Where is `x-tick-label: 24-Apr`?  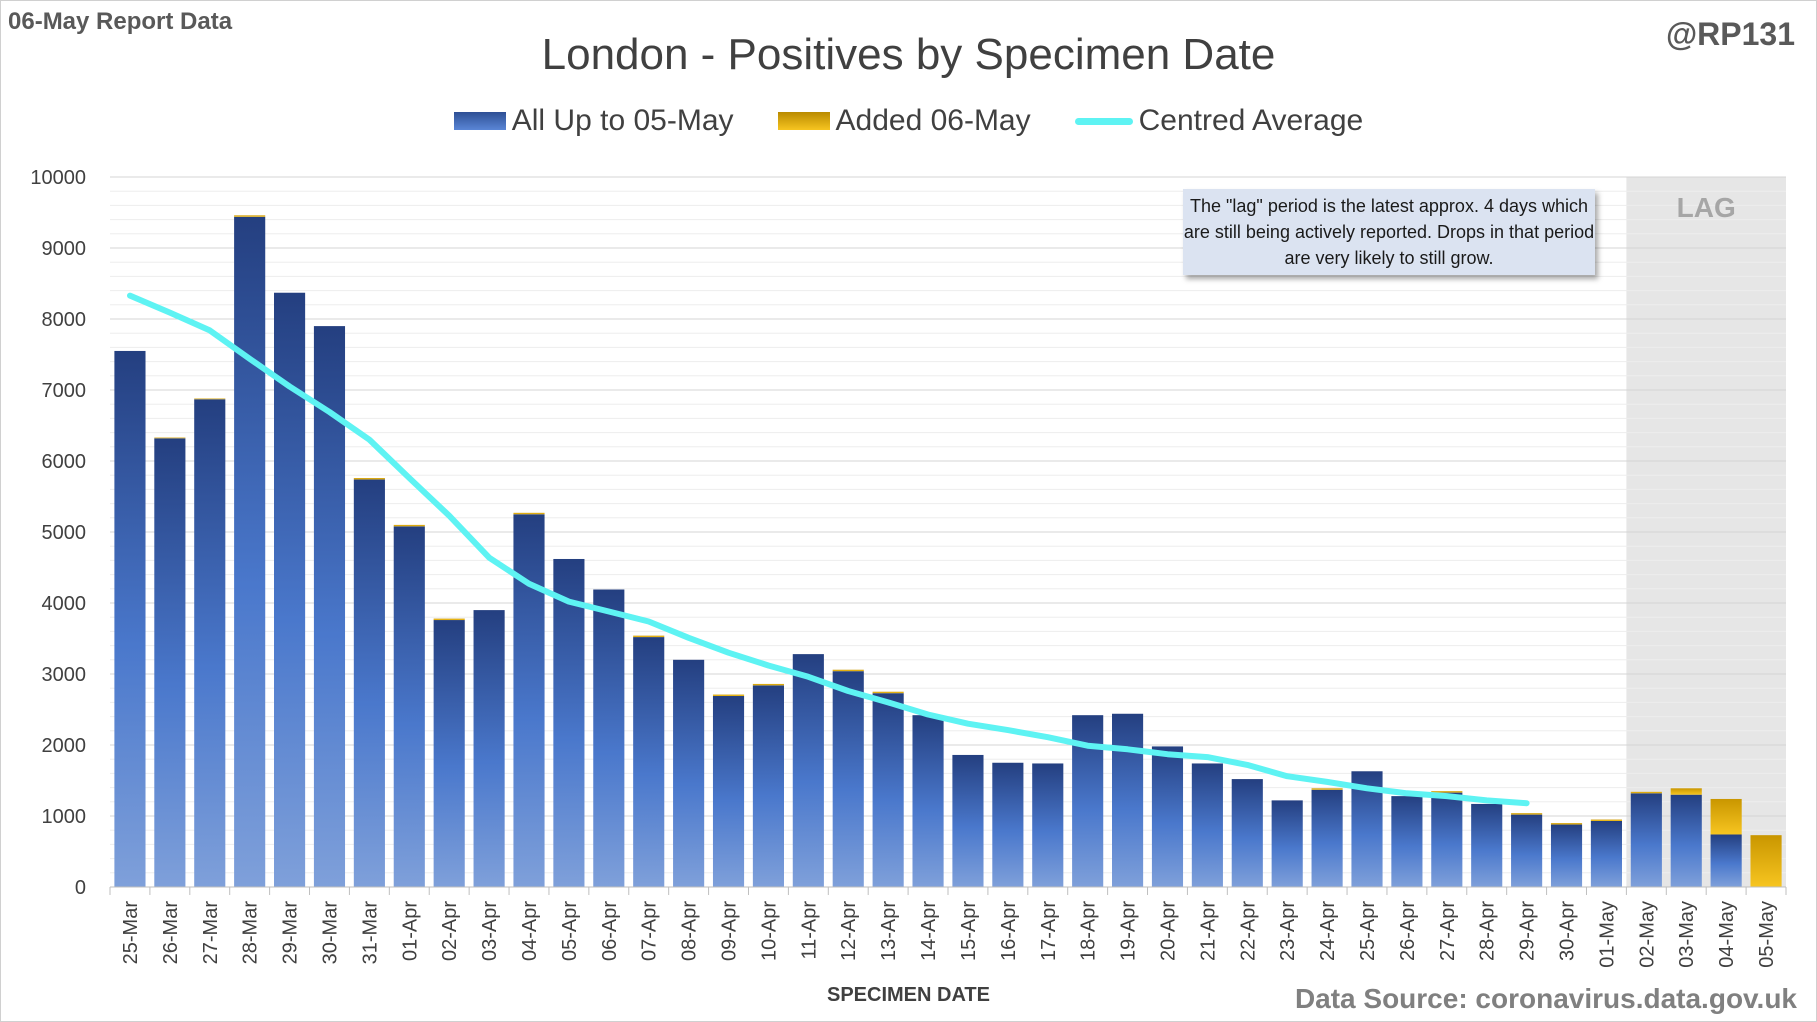 x-tick-label: 24-Apr is located at coordinates (1328, 931).